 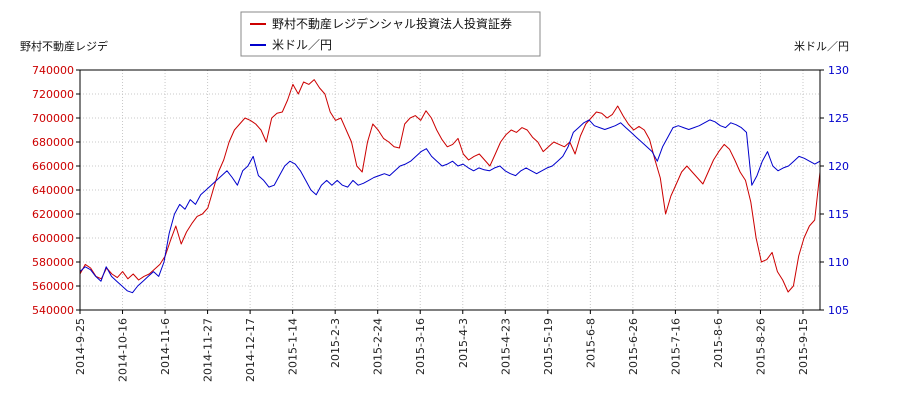 What do you see at coordinates (53, 310) in the screenshot?
I see `left-tick-label: 540000` at bounding box center [53, 310].